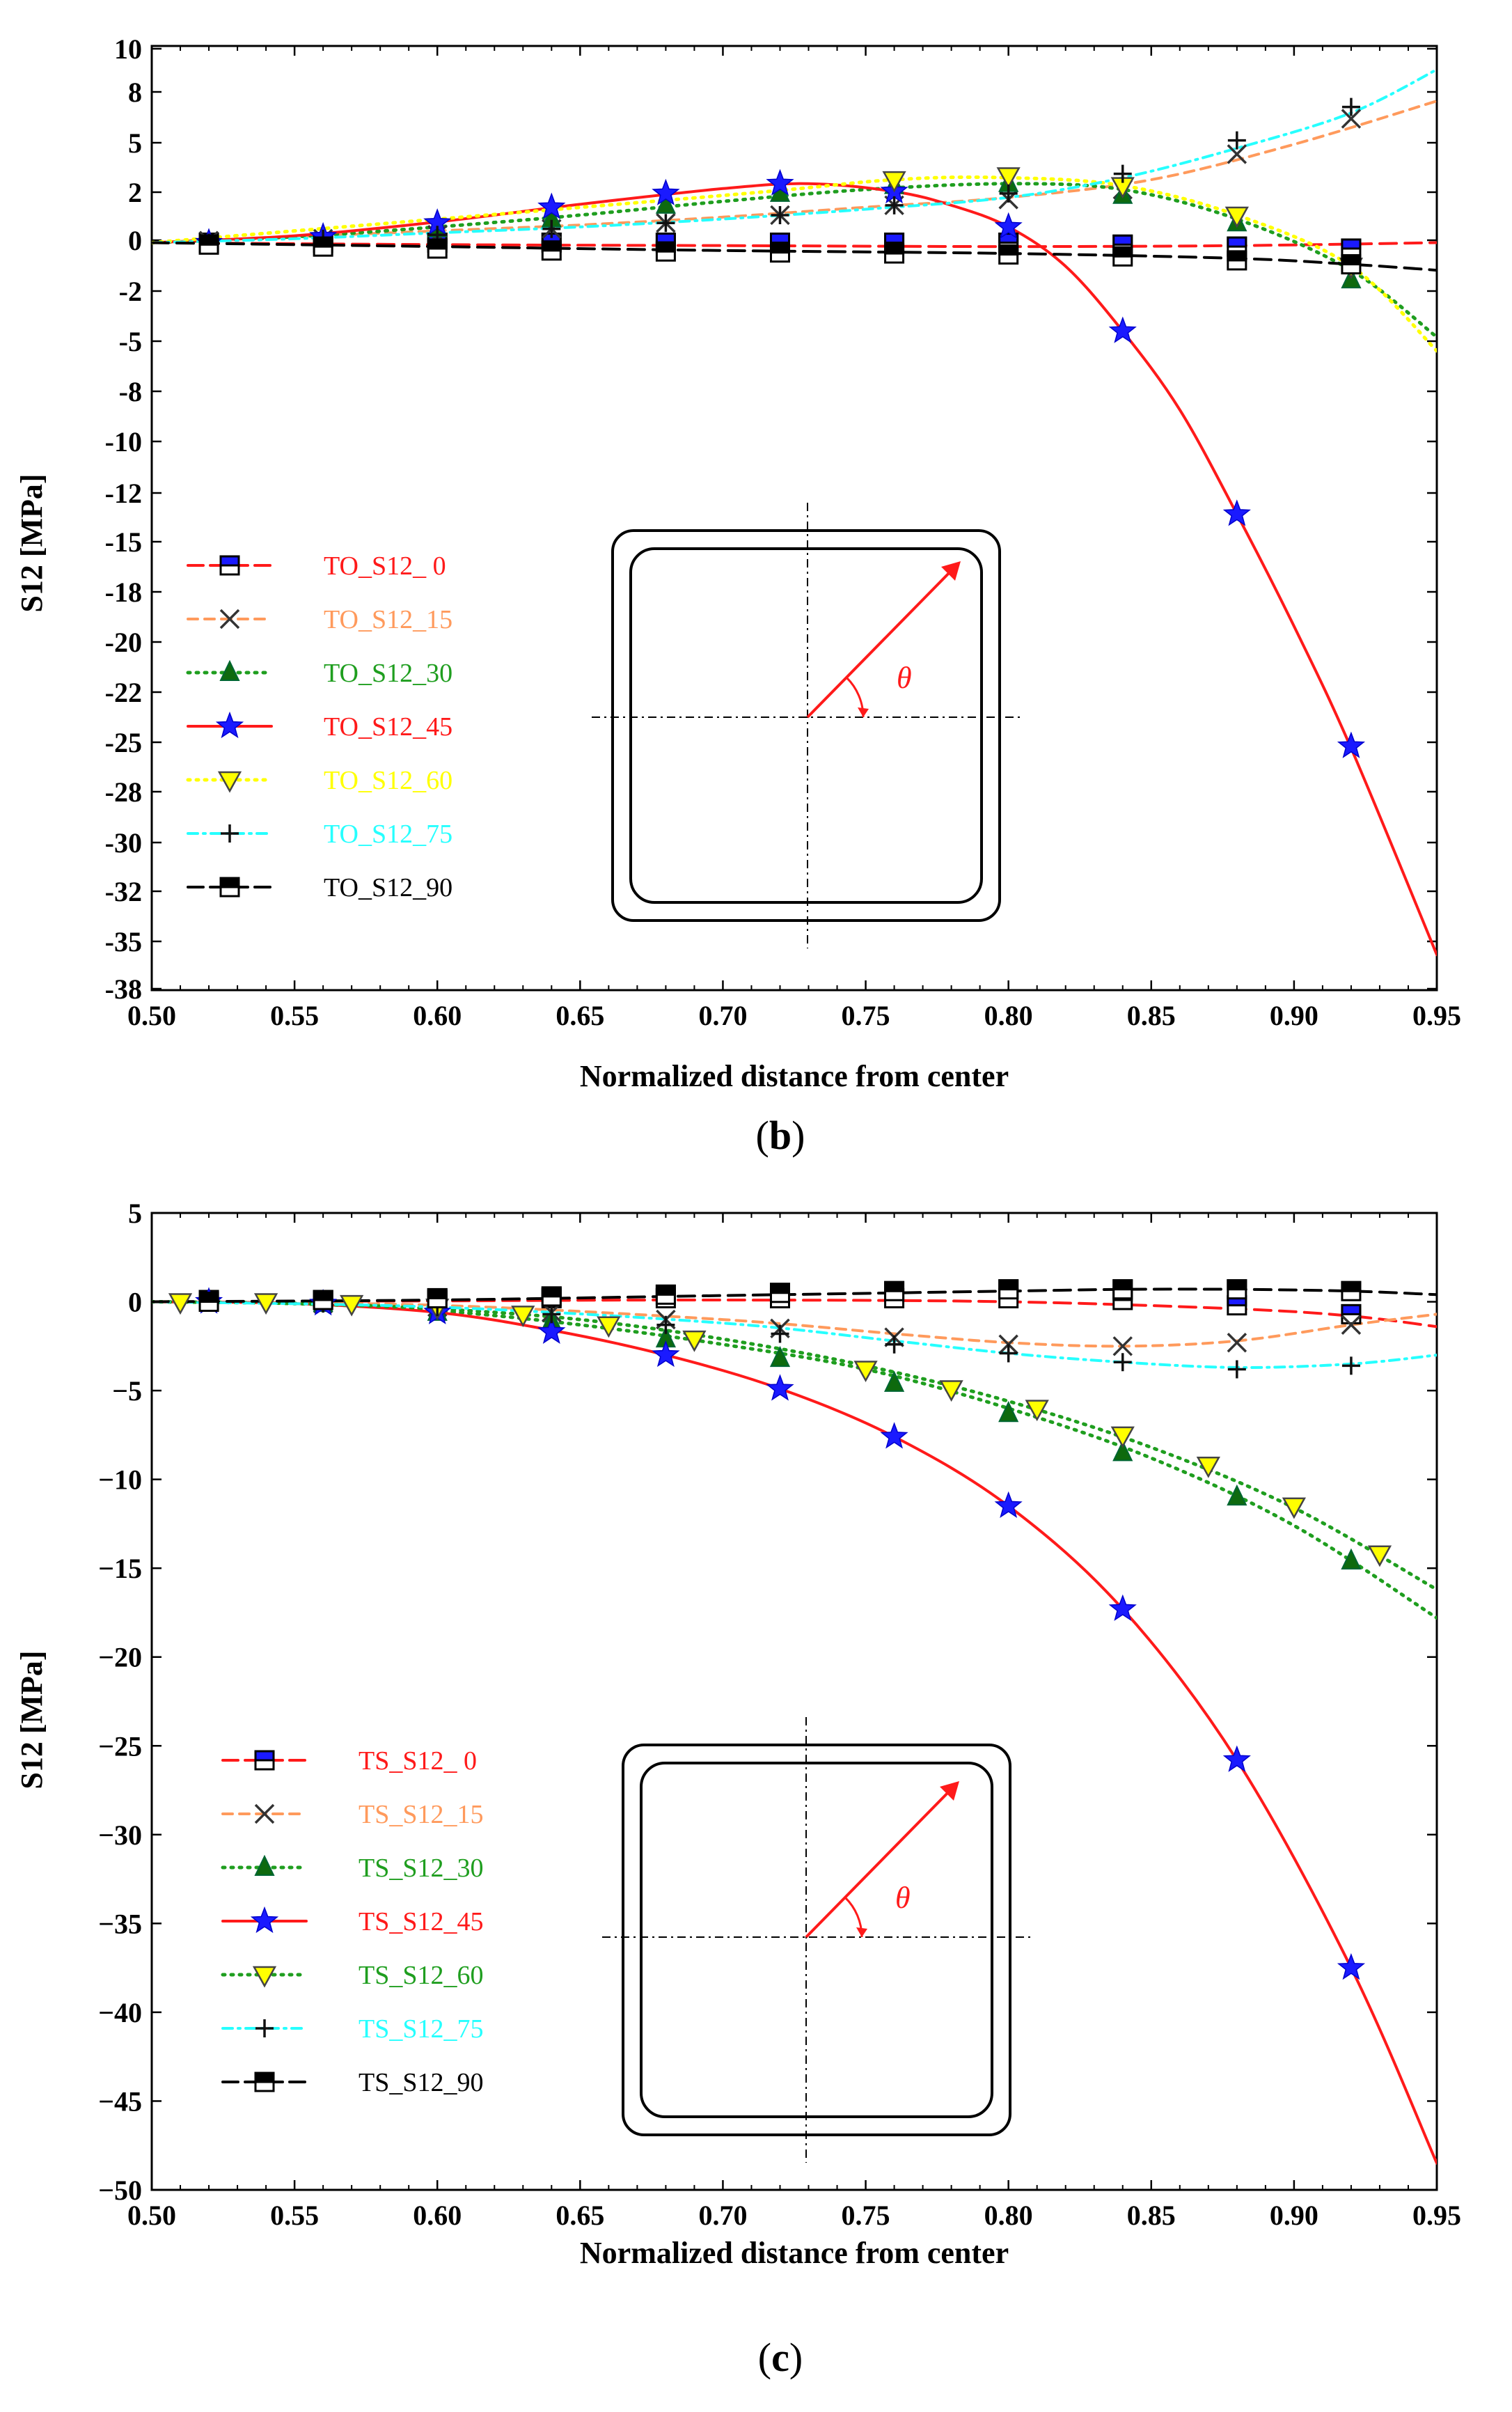 This screenshot has width=1512, height=2412. Describe the element at coordinates (294, 2215) in the screenshot. I see `x-tick-label: 0.55` at that location.